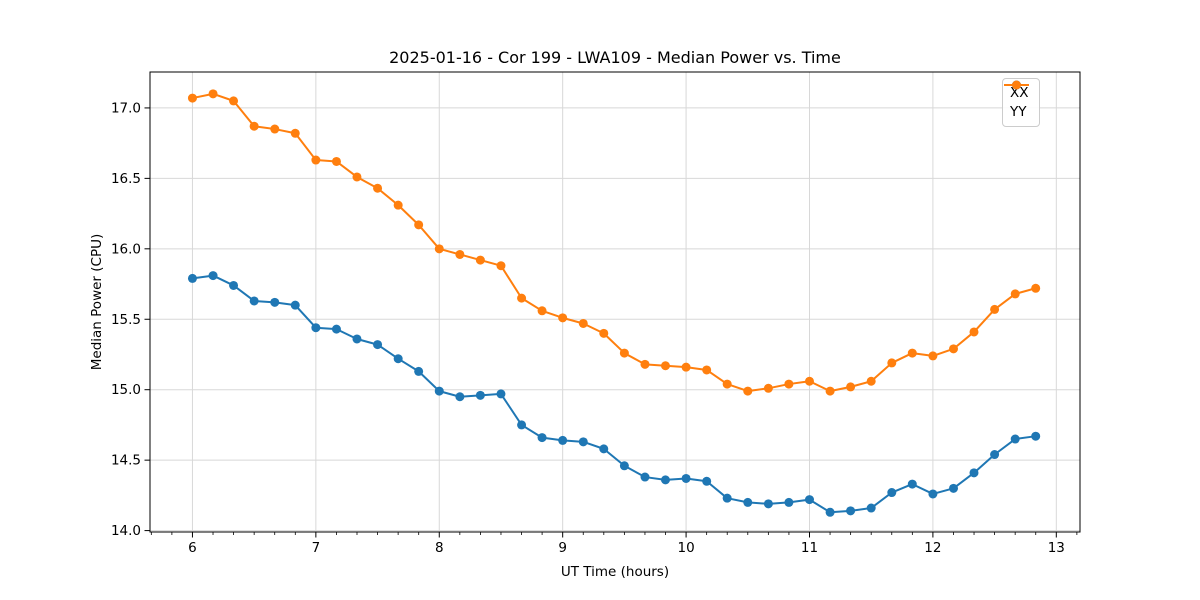 The height and width of the screenshot is (600, 1200). What do you see at coordinates (809, 548) in the screenshot?
I see `x-tick-label: 11` at bounding box center [809, 548].